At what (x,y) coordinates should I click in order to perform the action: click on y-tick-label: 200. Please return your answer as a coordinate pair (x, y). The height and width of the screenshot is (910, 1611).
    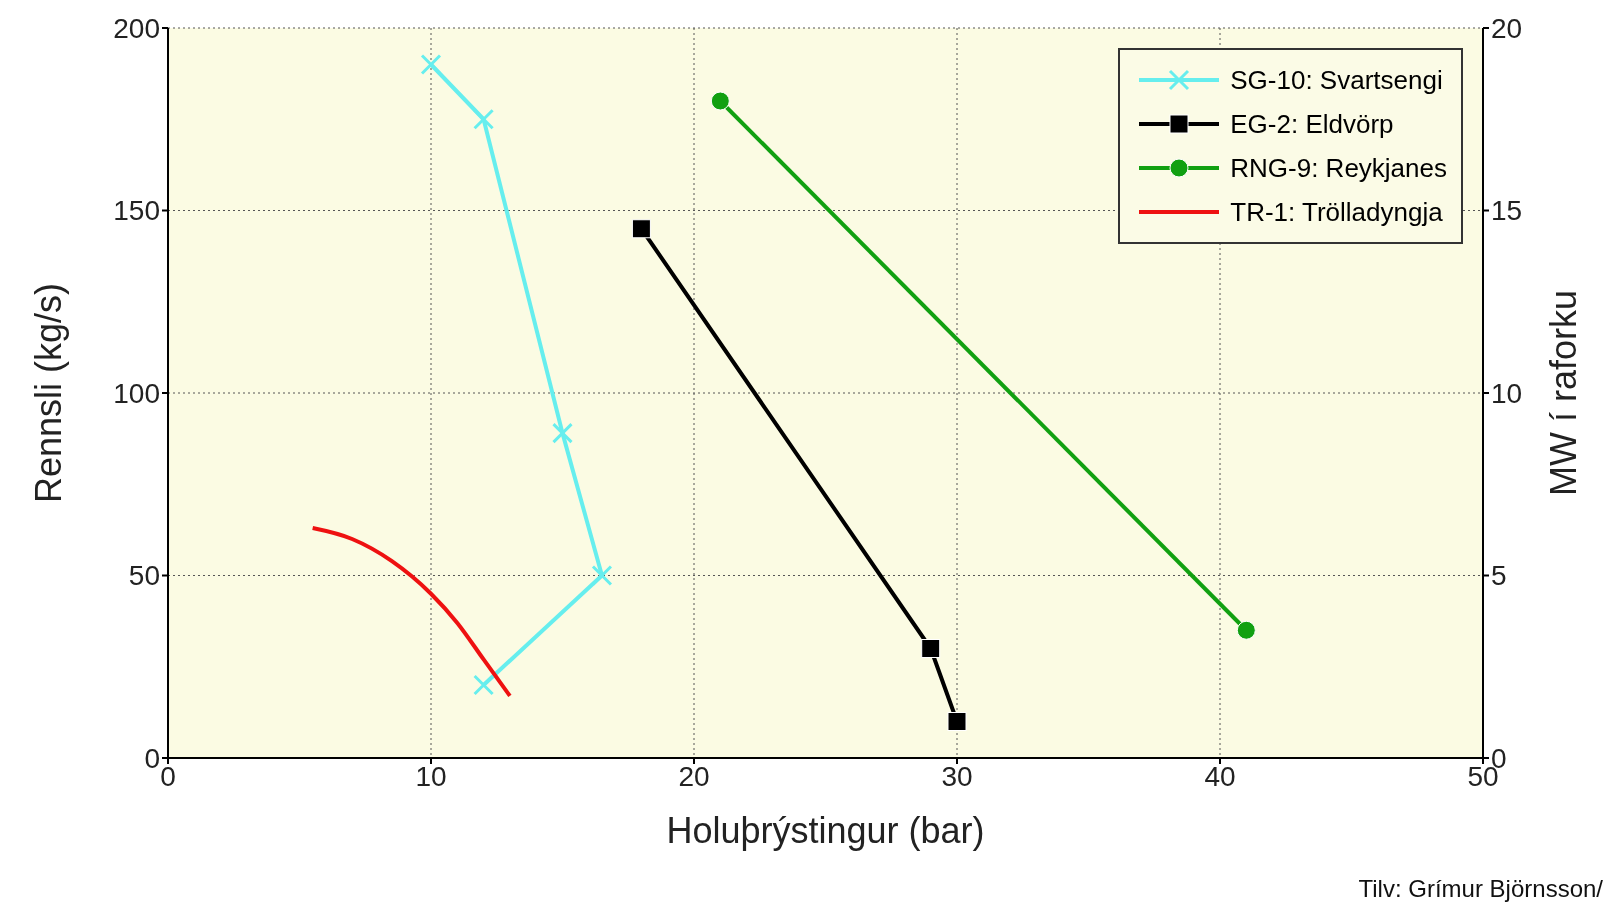
    Looking at the image, I should click on (136, 28).